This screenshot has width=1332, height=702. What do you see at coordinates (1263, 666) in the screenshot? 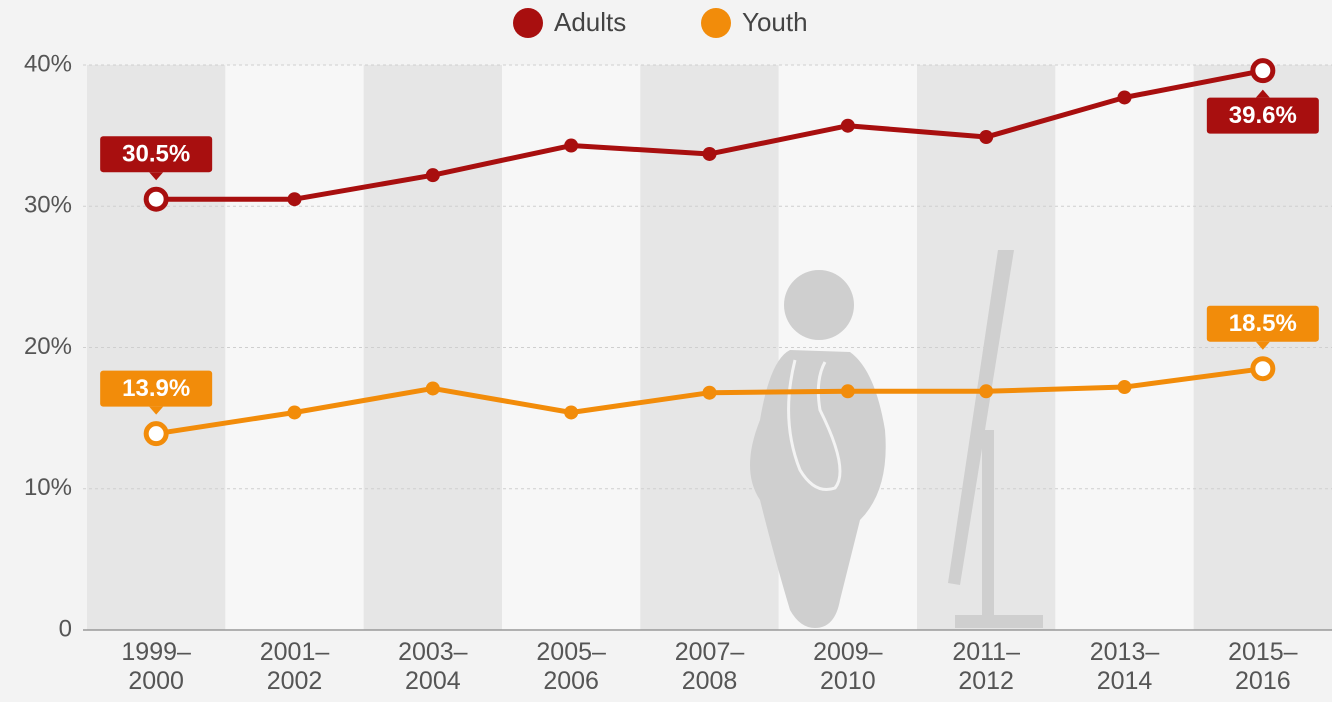
I see `x-tick-label: 2015–2016` at bounding box center [1263, 666].